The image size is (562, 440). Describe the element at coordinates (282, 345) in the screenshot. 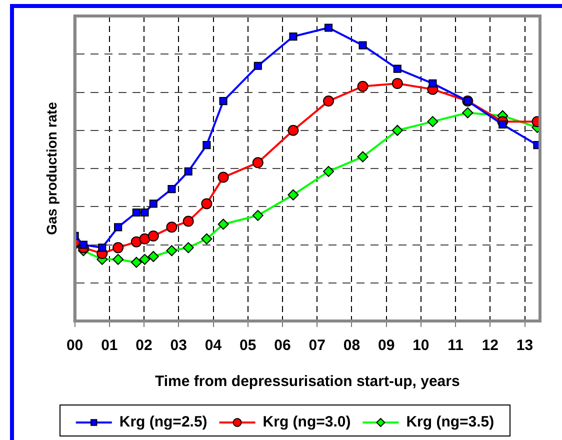

I see `x-tick-label: 06` at that location.